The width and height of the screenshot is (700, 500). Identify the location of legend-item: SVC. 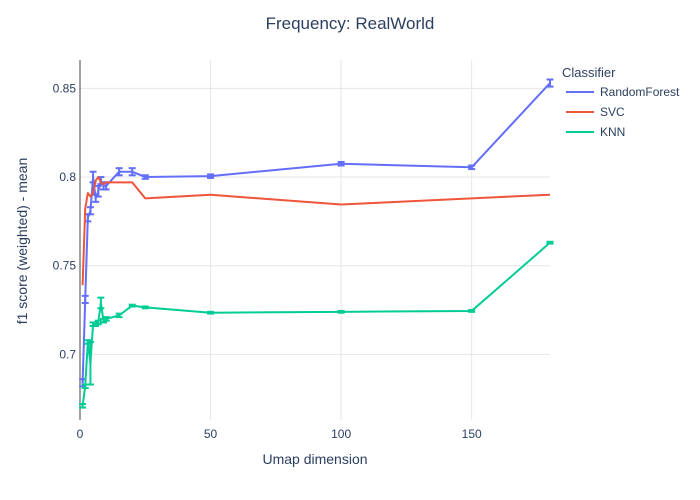
(595, 112).